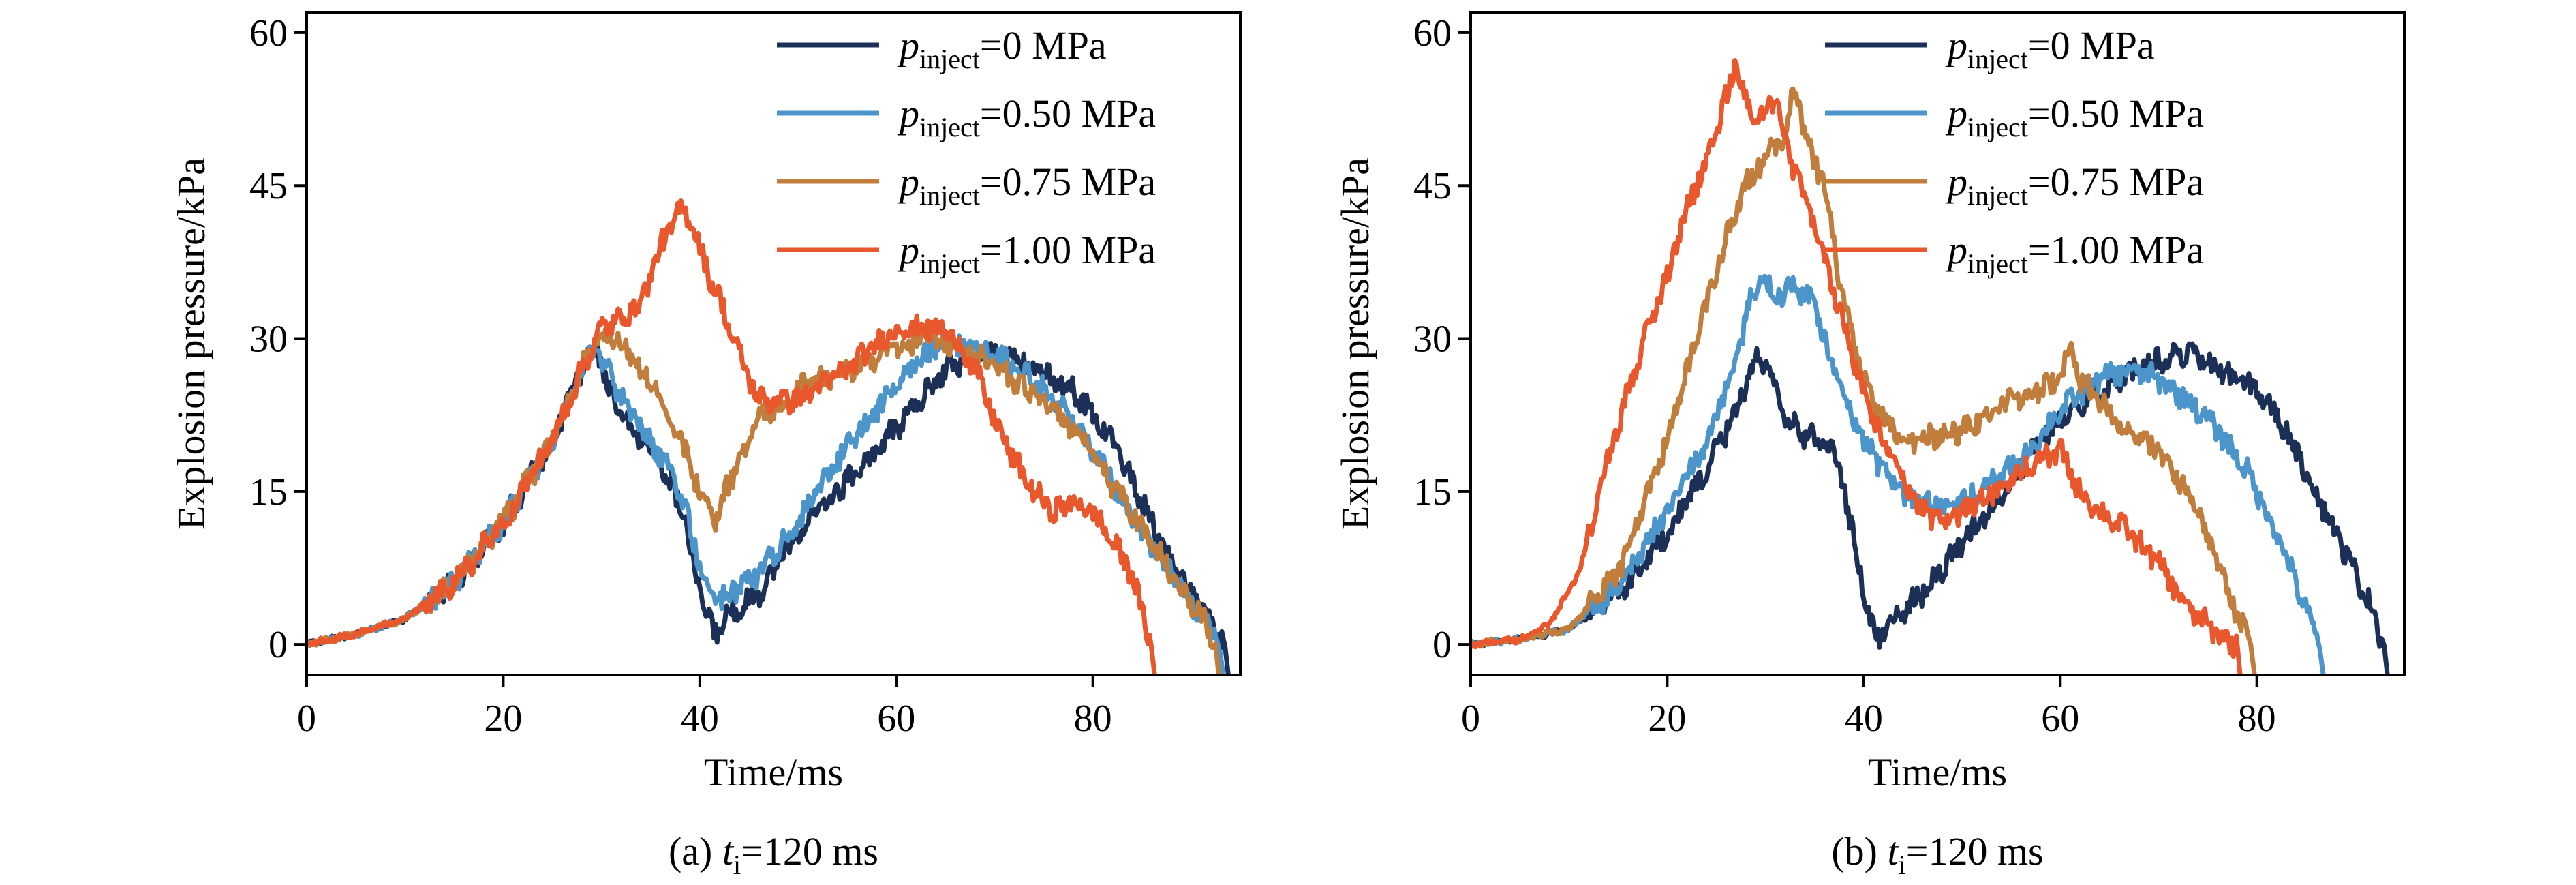 This screenshot has width=2576, height=885. I want to click on panel-caption: (b) ti=120 ms, so click(1937, 854).